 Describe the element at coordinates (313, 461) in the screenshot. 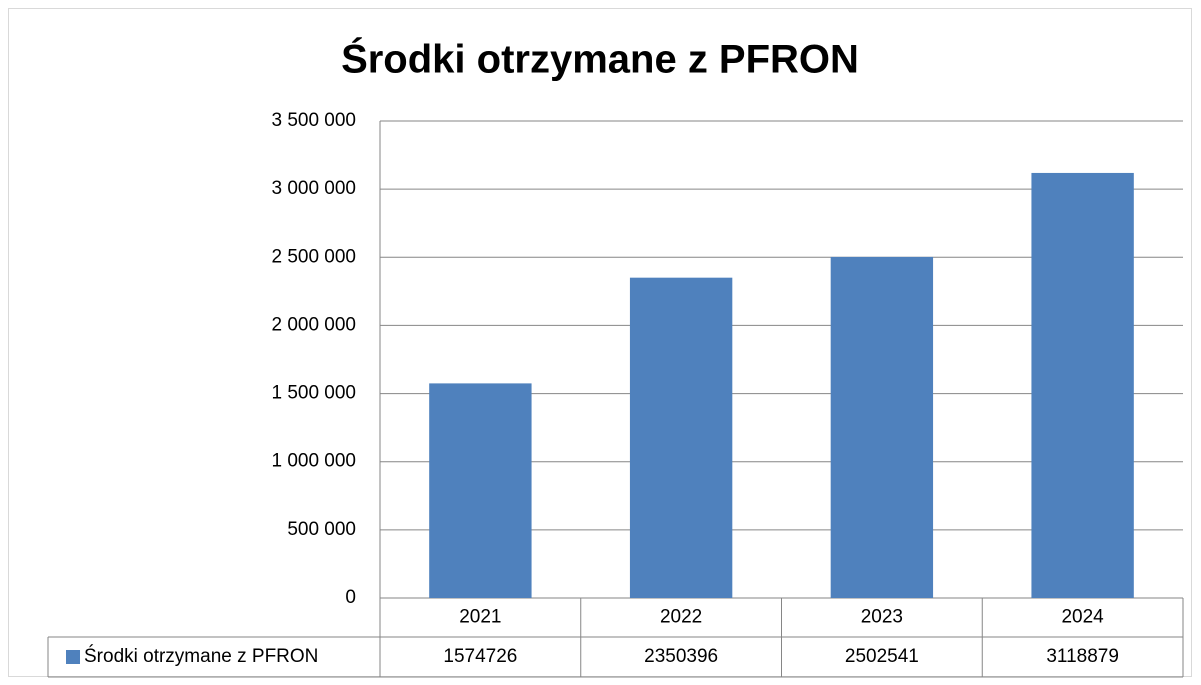

I see `y-tick-label: 1 000 000` at that location.